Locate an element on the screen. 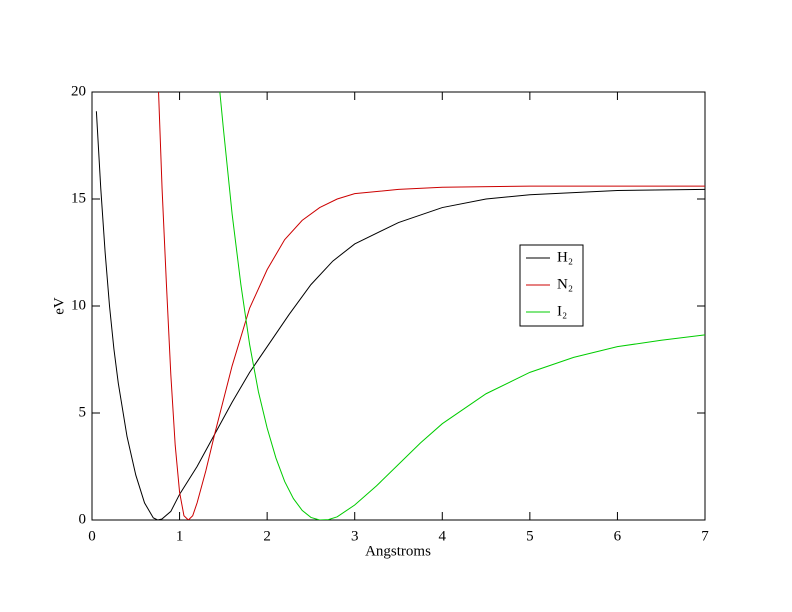  y-tick-label: 0 is located at coordinates (83, 519).